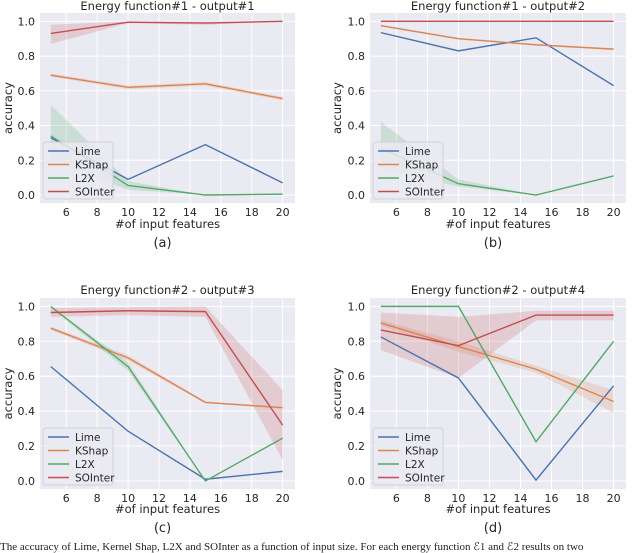  What do you see at coordinates (167, 290) in the screenshot?
I see `subplot-title: Energy function#2 - output#3` at bounding box center [167, 290].